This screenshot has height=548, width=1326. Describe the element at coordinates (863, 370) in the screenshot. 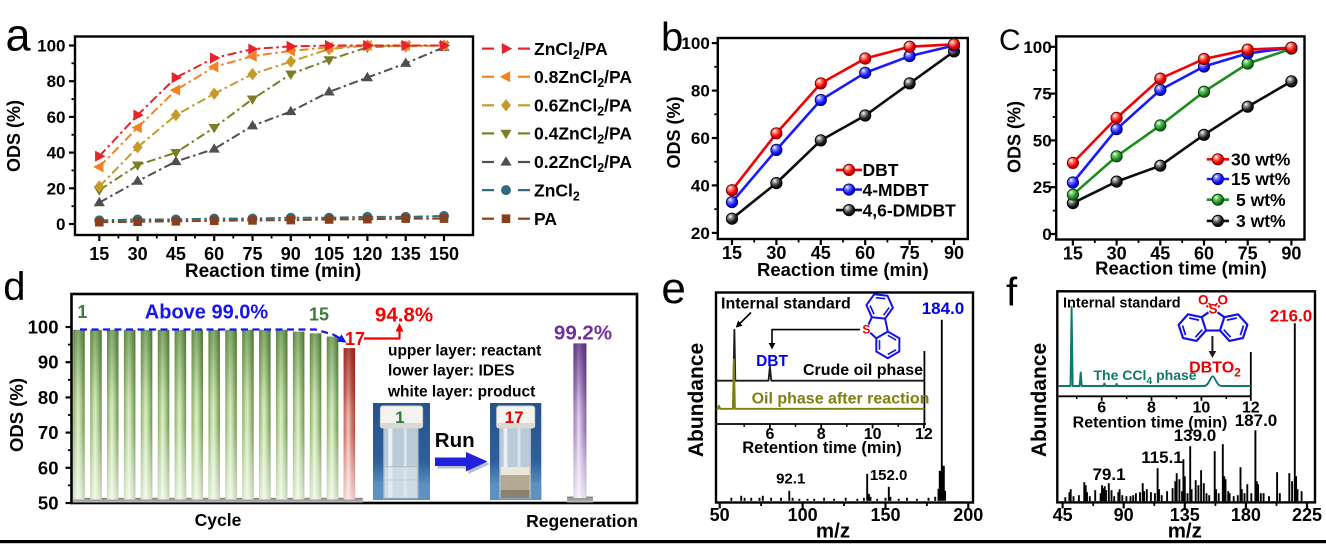

I see `svg-text: Crude oil phase` at that location.